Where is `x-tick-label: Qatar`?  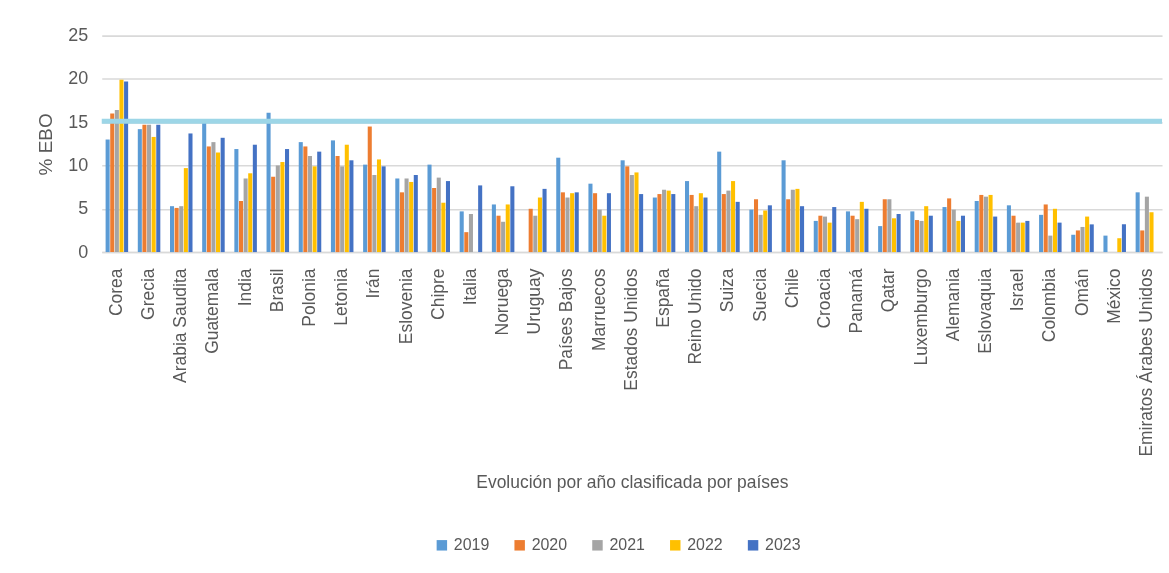
x-tick-label: Qatar is located at coordinates (888, 290).